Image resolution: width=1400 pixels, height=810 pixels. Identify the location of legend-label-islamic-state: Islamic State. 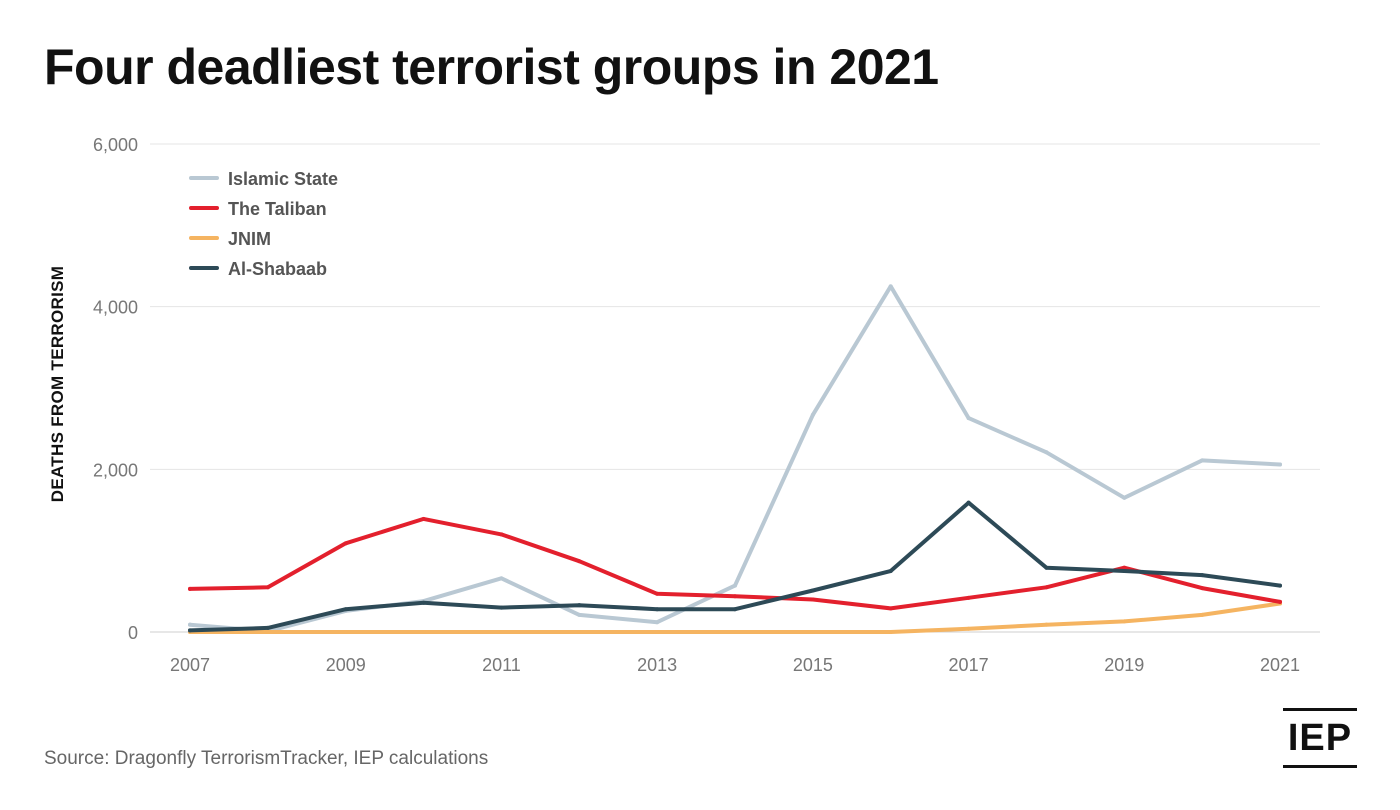
(283, 179).